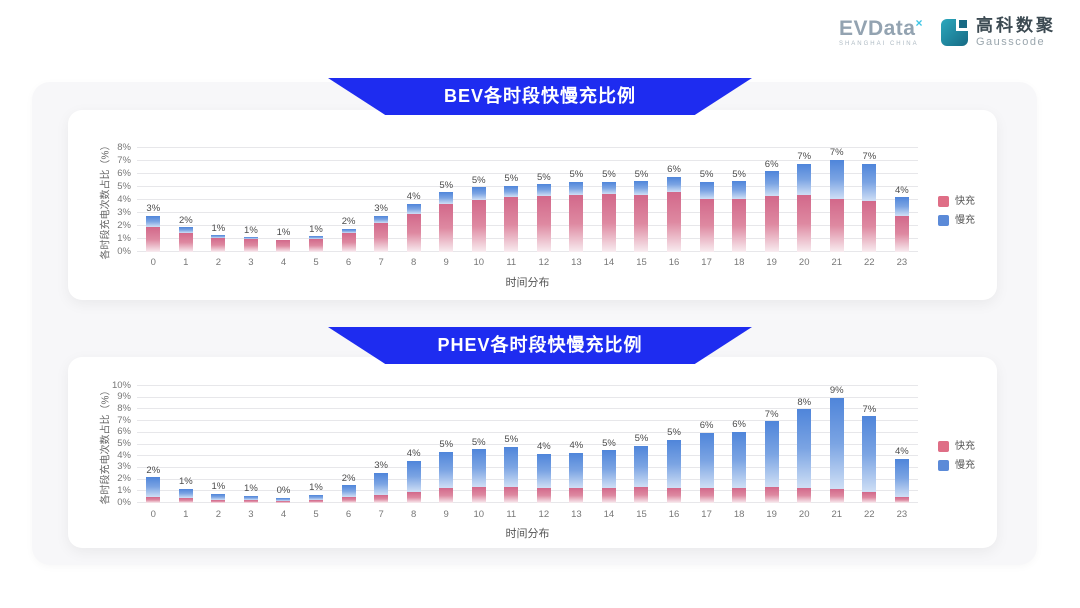  Describe the element at coordinates (124, 397) in the screenshot. I see `y-tick-label: 9%` at that location.